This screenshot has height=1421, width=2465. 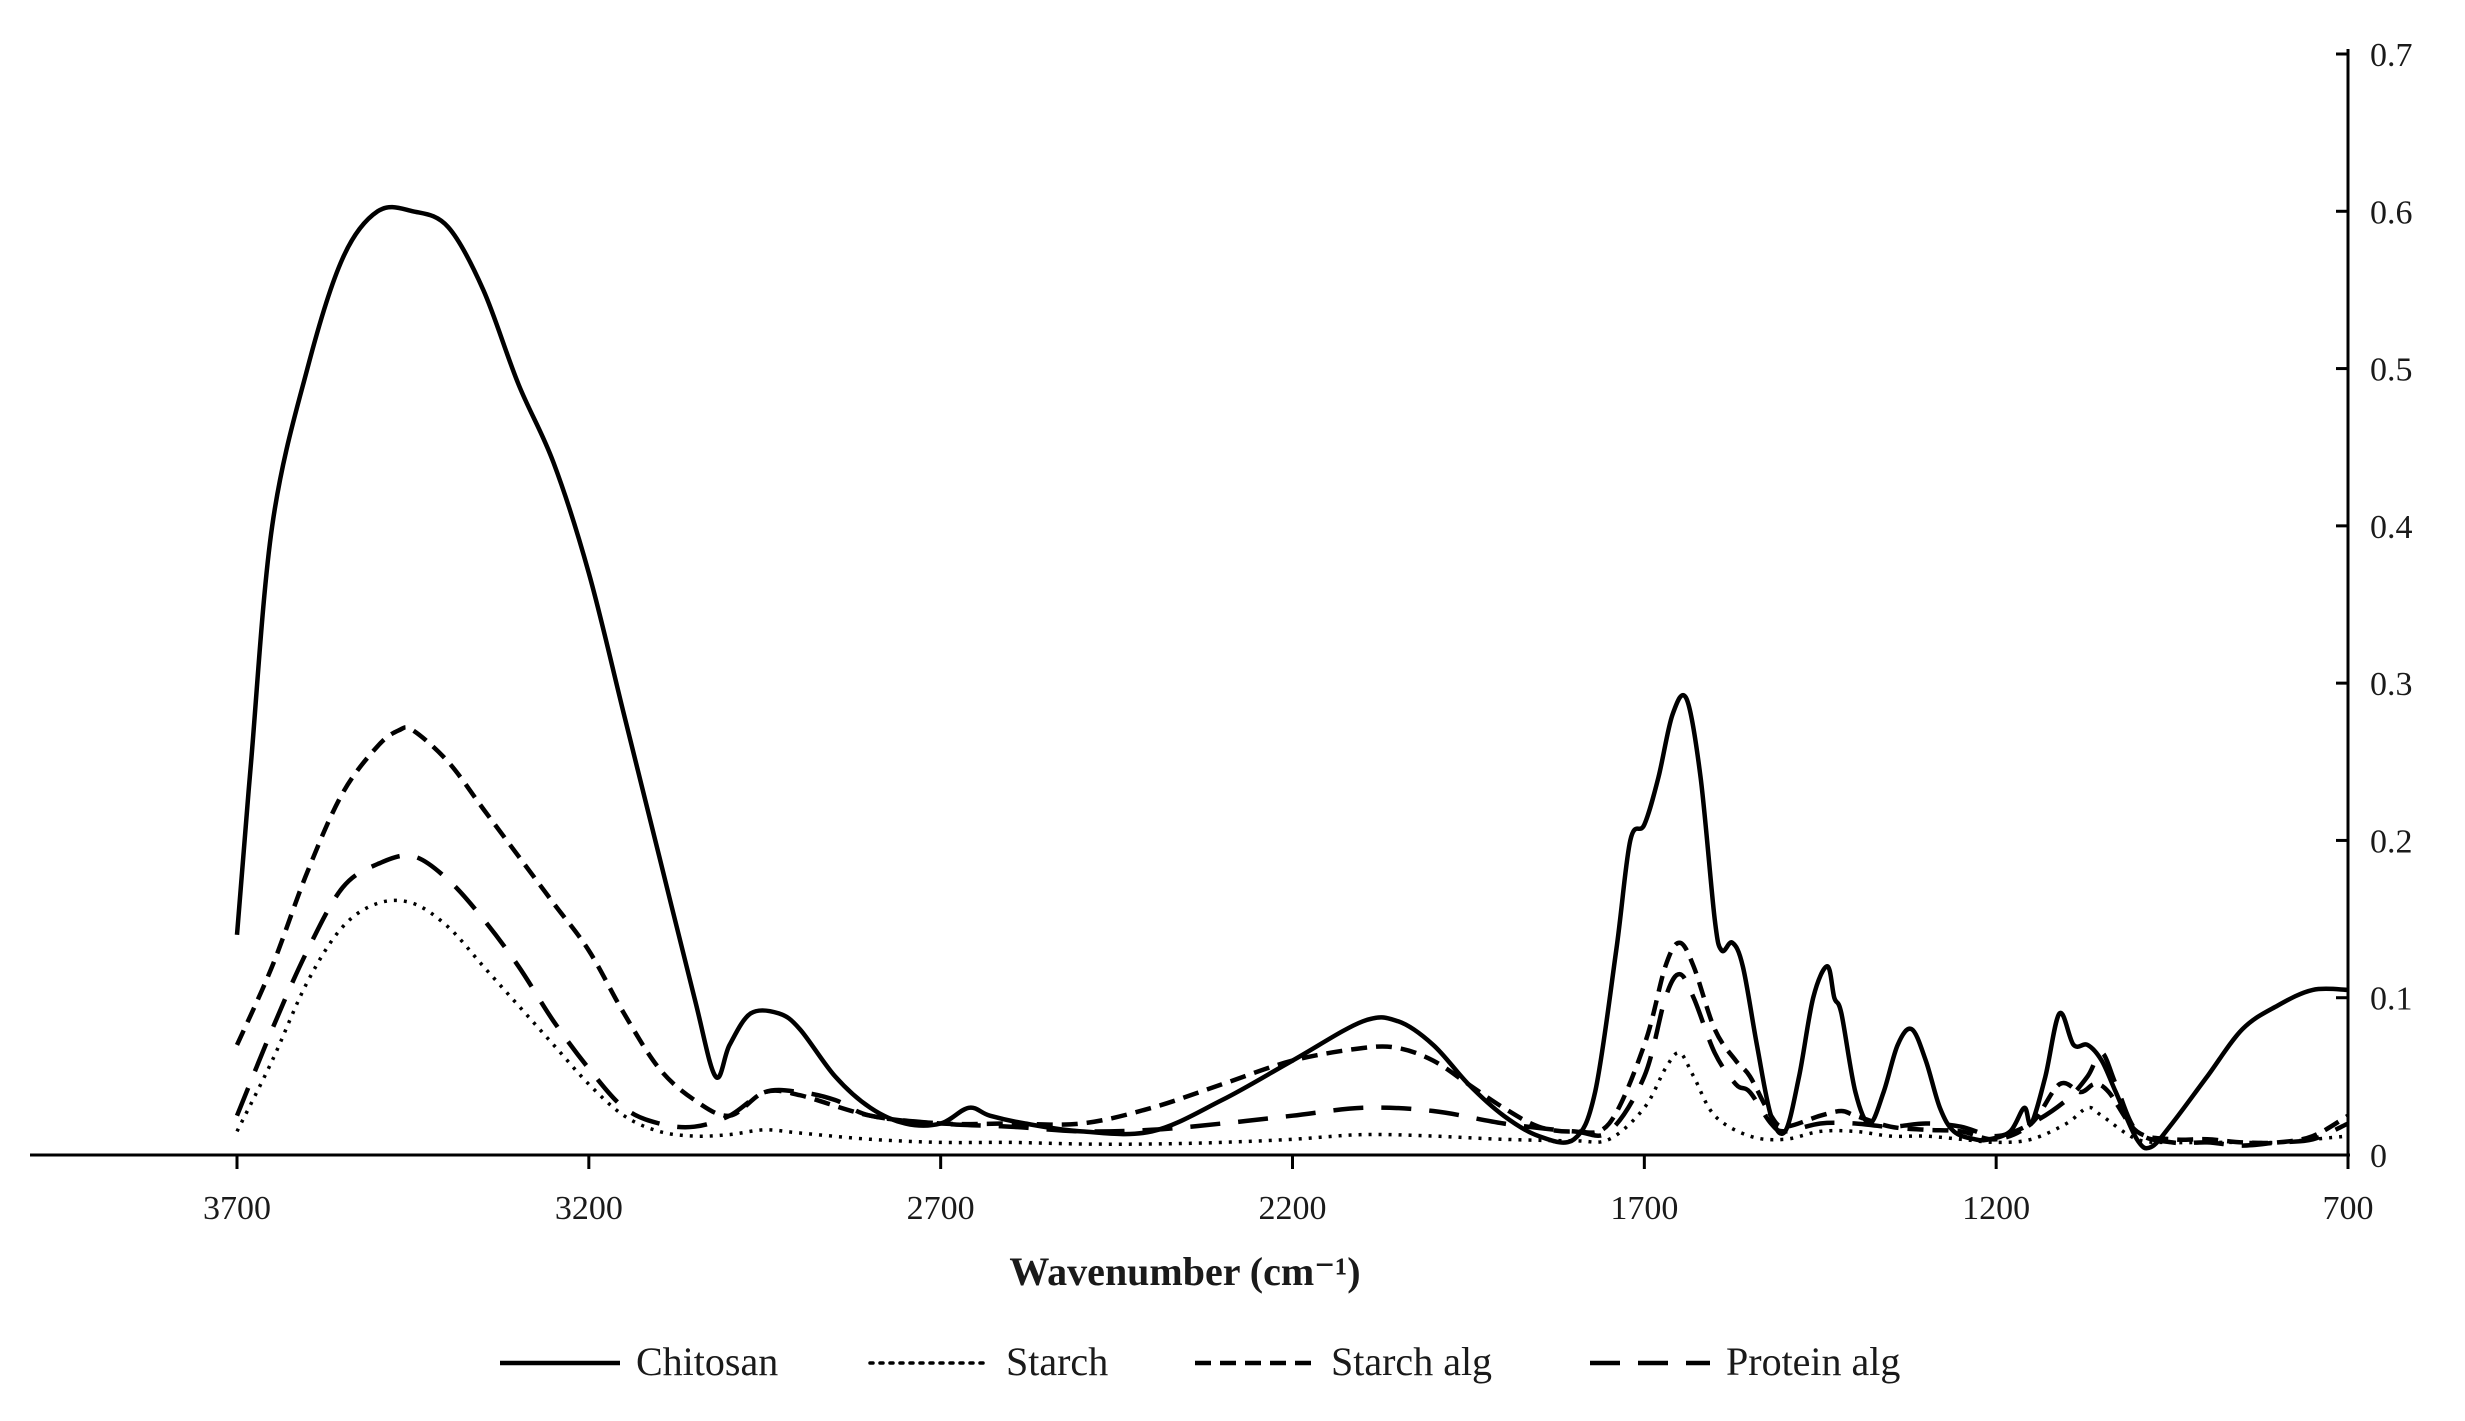 I want to click on y-tick-label: 0.2, so click(x=2391, y=841).